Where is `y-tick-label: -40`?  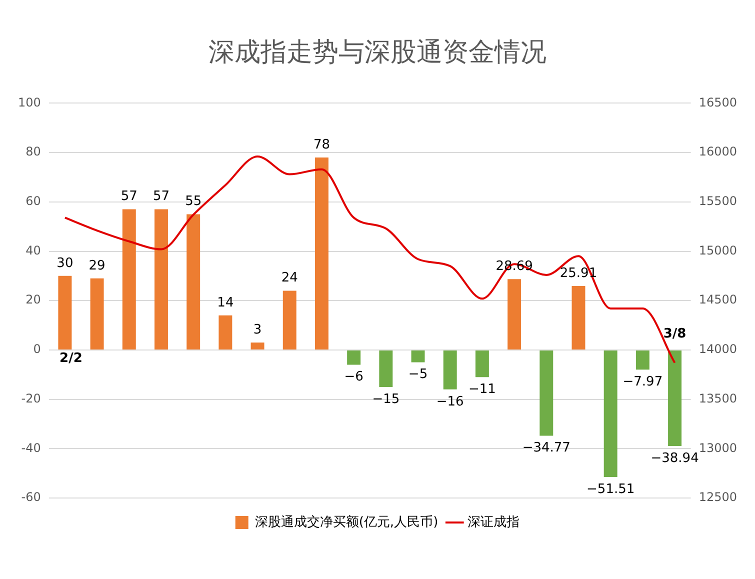
y-tick-label: -40 is located at coordinates (31, 447).